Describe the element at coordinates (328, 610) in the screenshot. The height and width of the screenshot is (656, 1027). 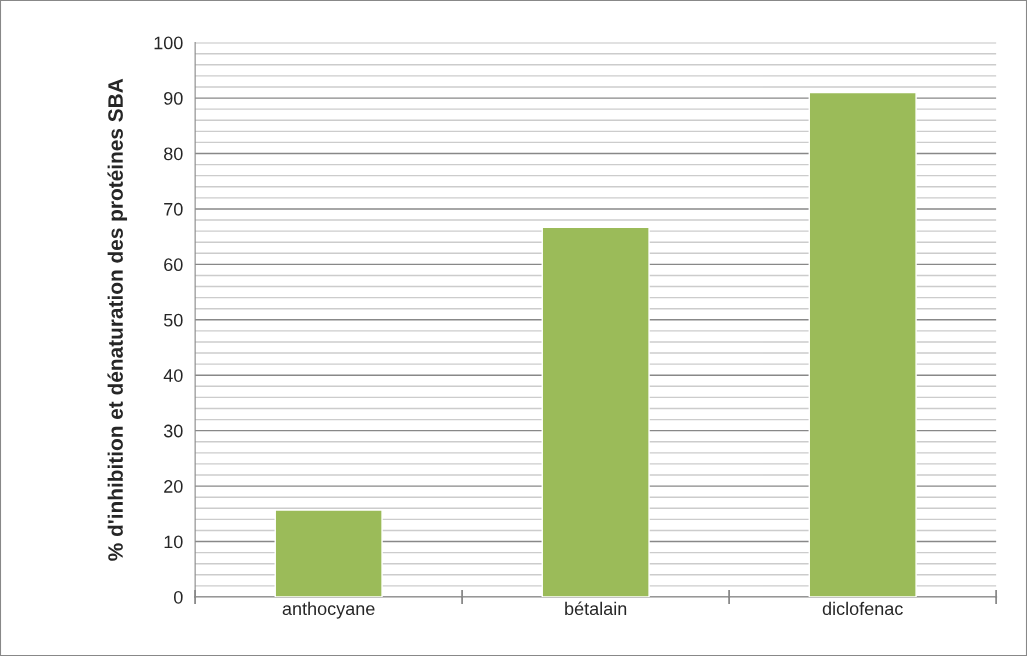
I see `x-tick-label: anthocyane` at that location.